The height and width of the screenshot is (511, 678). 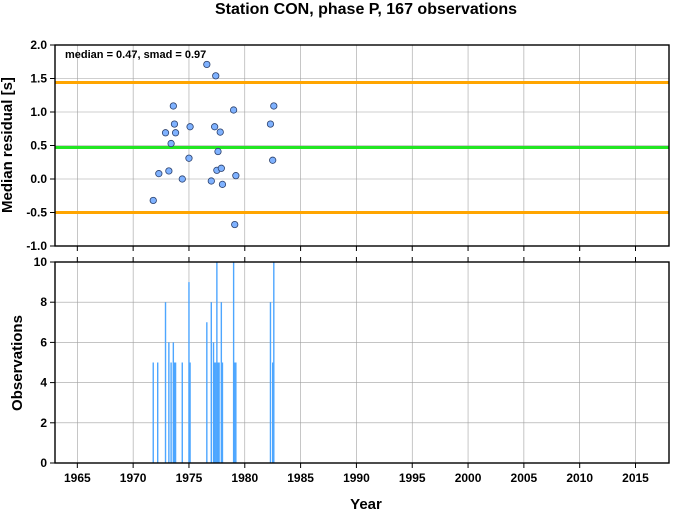 I want to click on observations-y-tick-label: 6, so click(x=43, y=342).